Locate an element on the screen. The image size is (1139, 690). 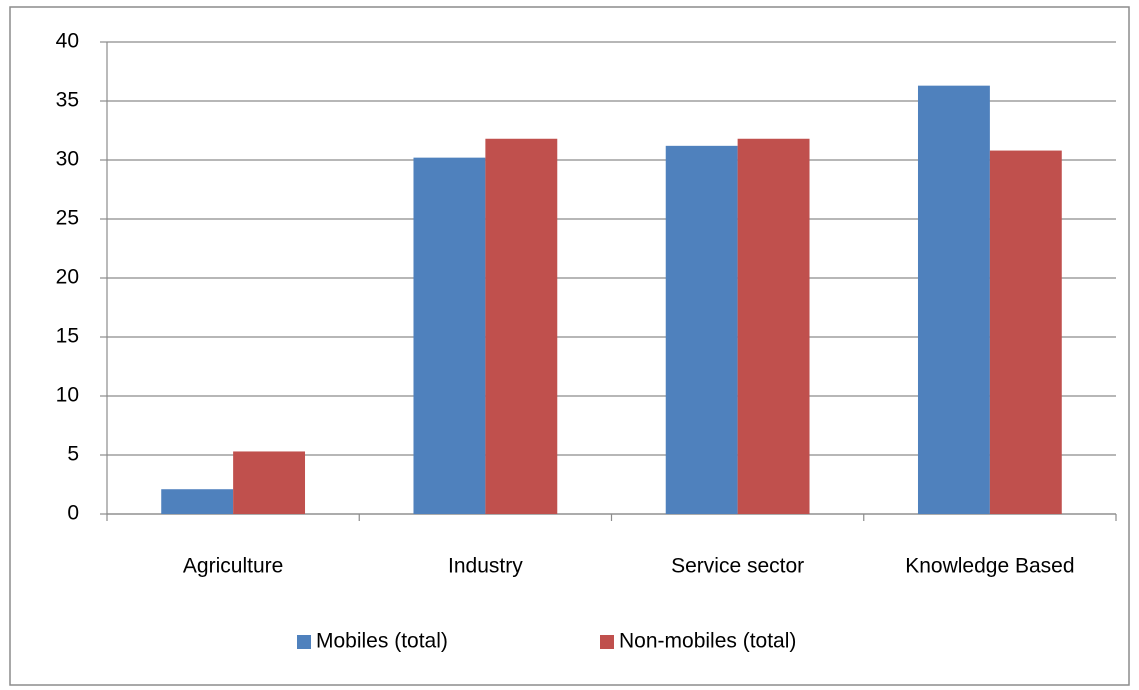
y-tick-label: 20 is located at coordinates (67, 277).